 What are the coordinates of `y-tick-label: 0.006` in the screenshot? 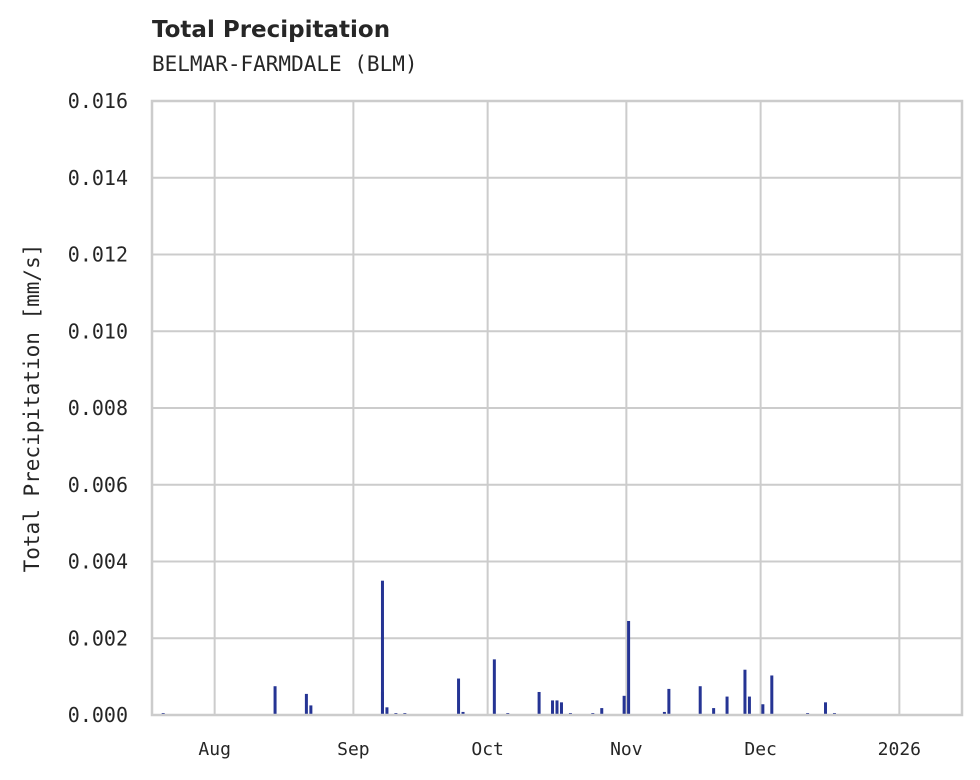 It's located at (98, 485).